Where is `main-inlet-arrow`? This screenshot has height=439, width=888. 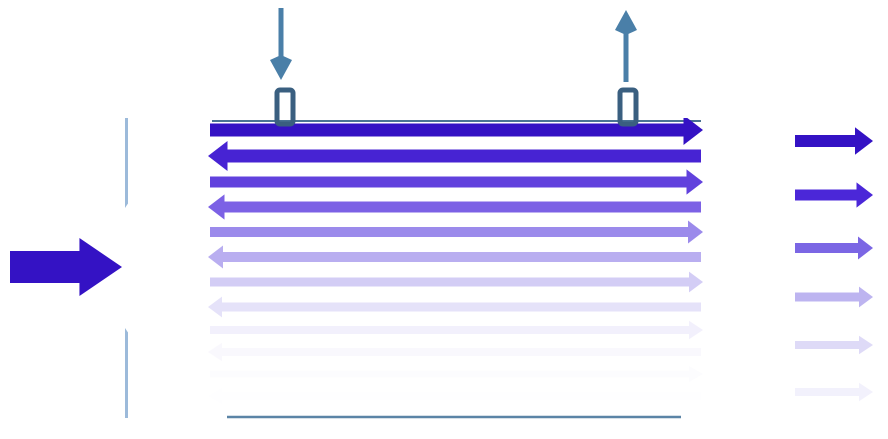
main-inlet-arrow is located at coordinates (66, 267).